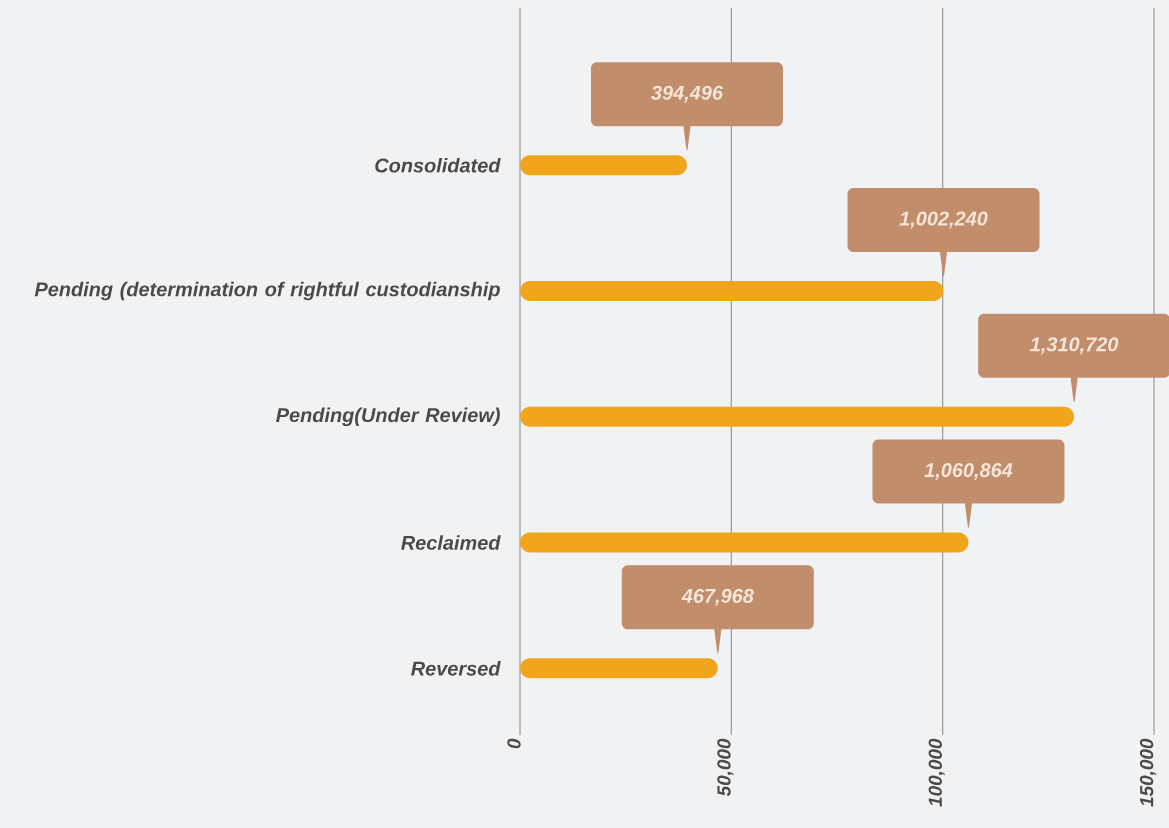 Image resolution: width=1169 pixels, height=828 pixels. Describe the element at coordinates (968, 472) in the screenshot. I see `annotation: 1,060,864` at that location.